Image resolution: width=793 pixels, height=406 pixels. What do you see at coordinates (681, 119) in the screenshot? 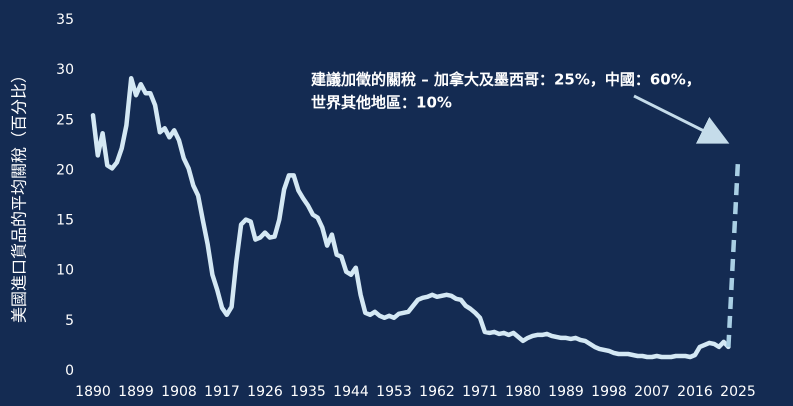
I see `annotation-arrow` at bounding box center [681, 119].